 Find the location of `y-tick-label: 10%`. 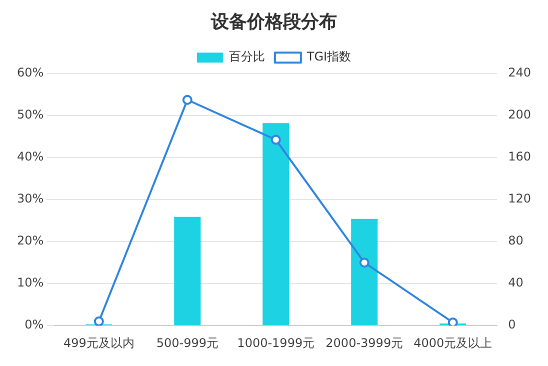

y-tick-label: 10% is located at coordinates (30, 283).